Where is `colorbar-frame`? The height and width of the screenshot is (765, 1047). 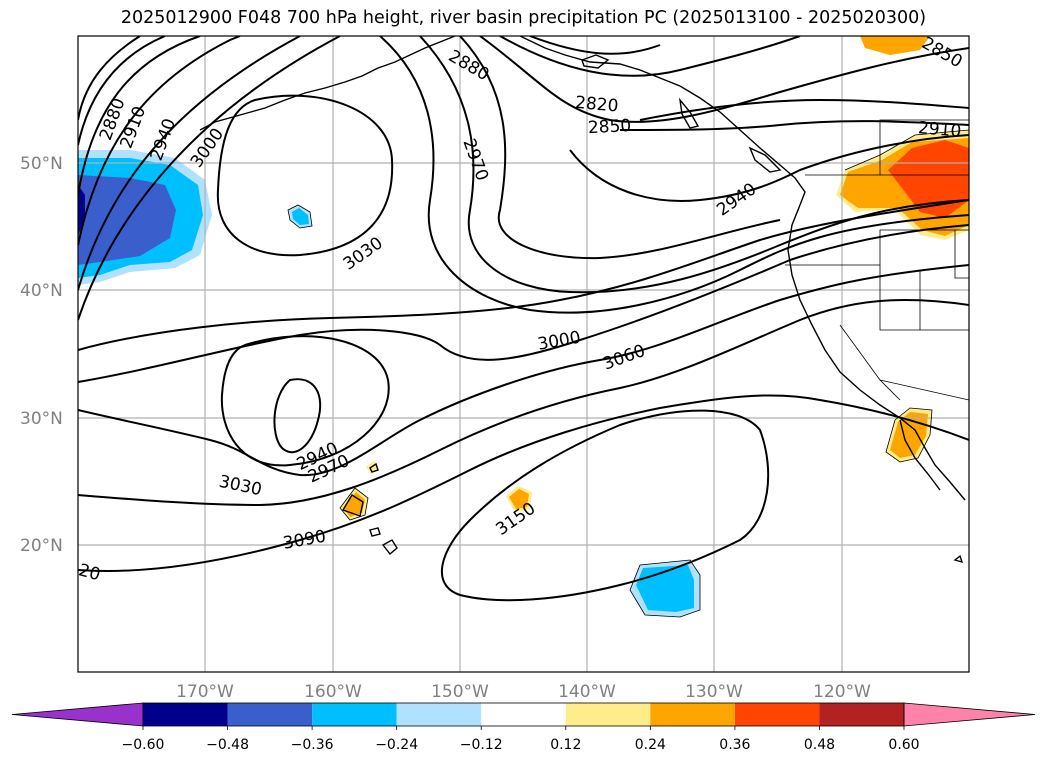
colorbar-frame is located at coordinates (523, 714).